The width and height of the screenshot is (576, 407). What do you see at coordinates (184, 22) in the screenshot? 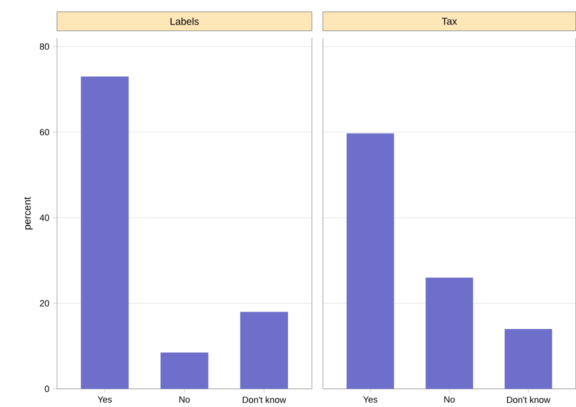
I see `chart-title: Labels` at bounding box center [184, 22].